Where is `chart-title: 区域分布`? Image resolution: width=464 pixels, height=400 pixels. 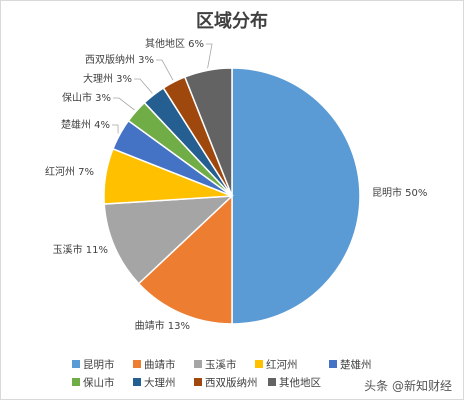
chart-title: 区域分布 is located at coordinates (232, 21).